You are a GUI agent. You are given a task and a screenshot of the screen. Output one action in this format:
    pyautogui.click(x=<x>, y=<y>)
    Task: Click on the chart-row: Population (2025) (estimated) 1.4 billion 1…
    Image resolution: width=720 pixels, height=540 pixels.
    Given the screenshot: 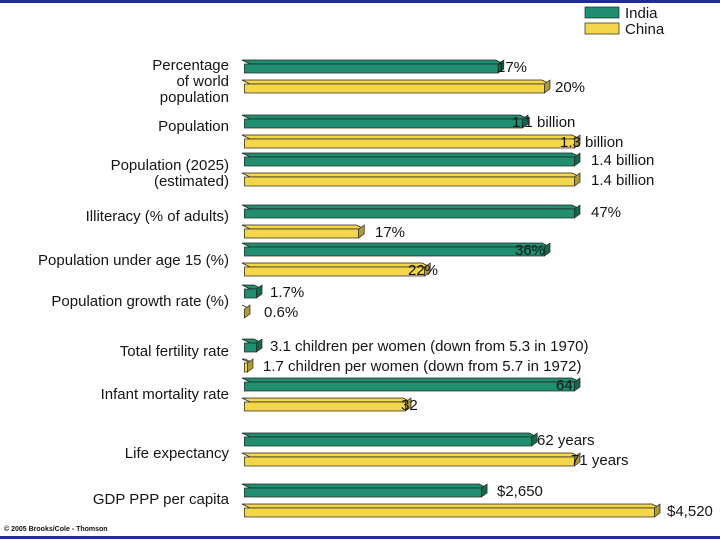 What is the action you would take?
    pyautogui.click(x=383, y=171)
    